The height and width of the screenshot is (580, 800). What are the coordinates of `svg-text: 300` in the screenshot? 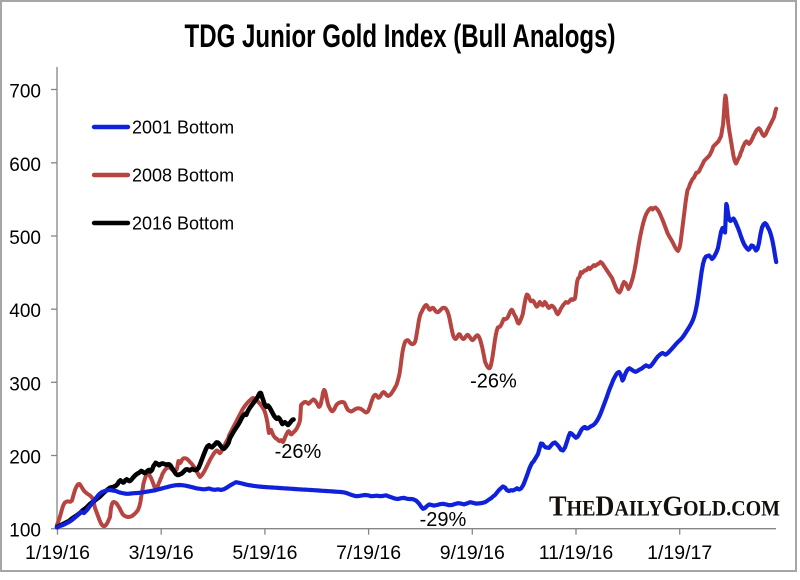 It's located at (25, 384).